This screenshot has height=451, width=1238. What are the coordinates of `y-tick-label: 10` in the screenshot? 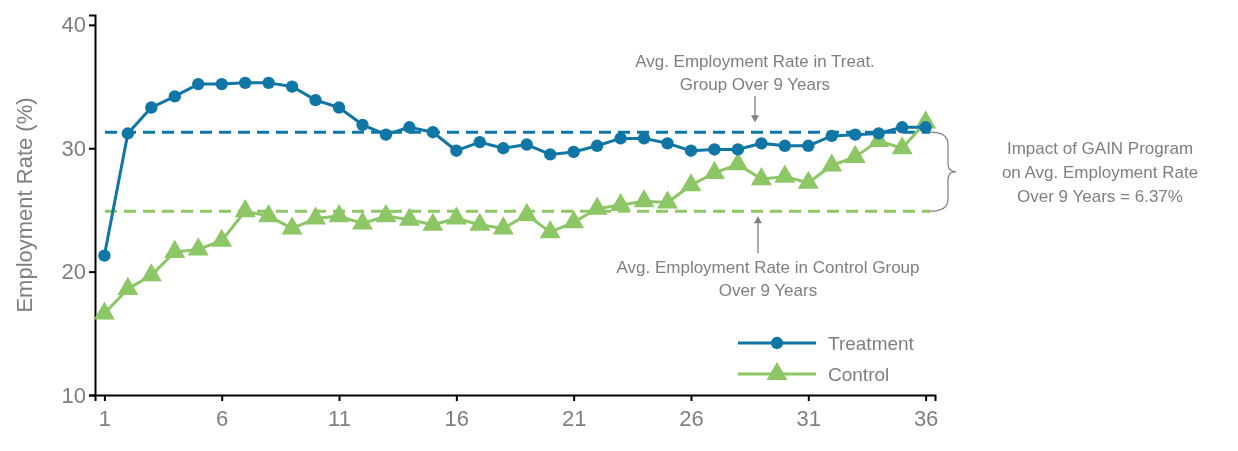 It's located at (73, 395).